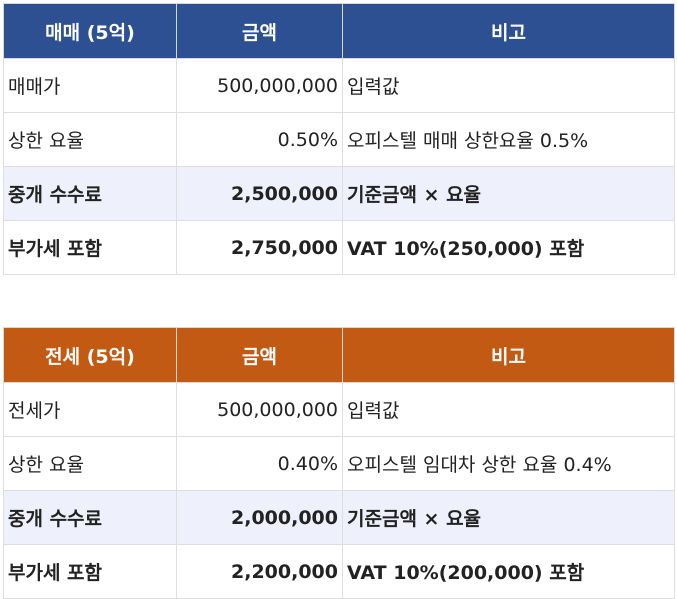 The height and width of the screenshot is (599, 677). What do you see at coordinates (90, 571) in the screenshot?
I see `lease-row-label: 부가세 포함` at bounding box center [90, 571].